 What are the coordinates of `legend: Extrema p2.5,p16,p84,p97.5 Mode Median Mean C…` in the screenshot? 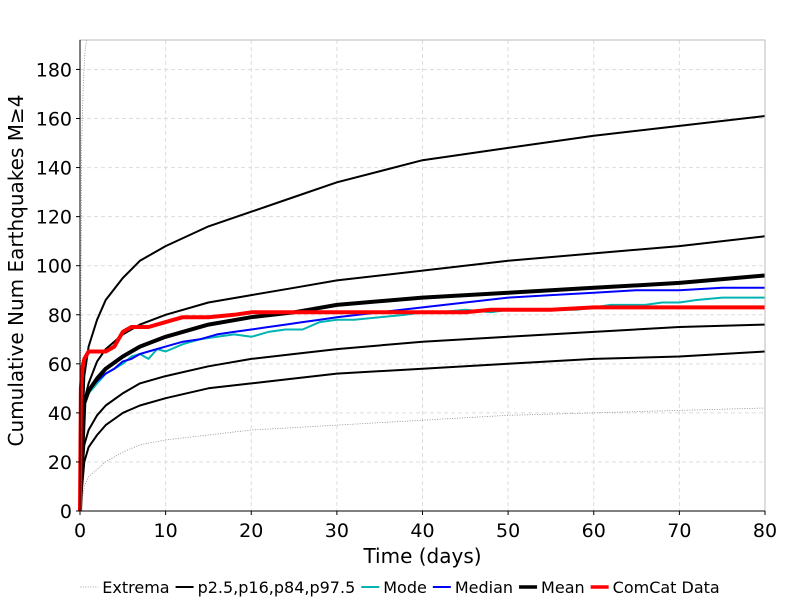 It's located at (400, 587).